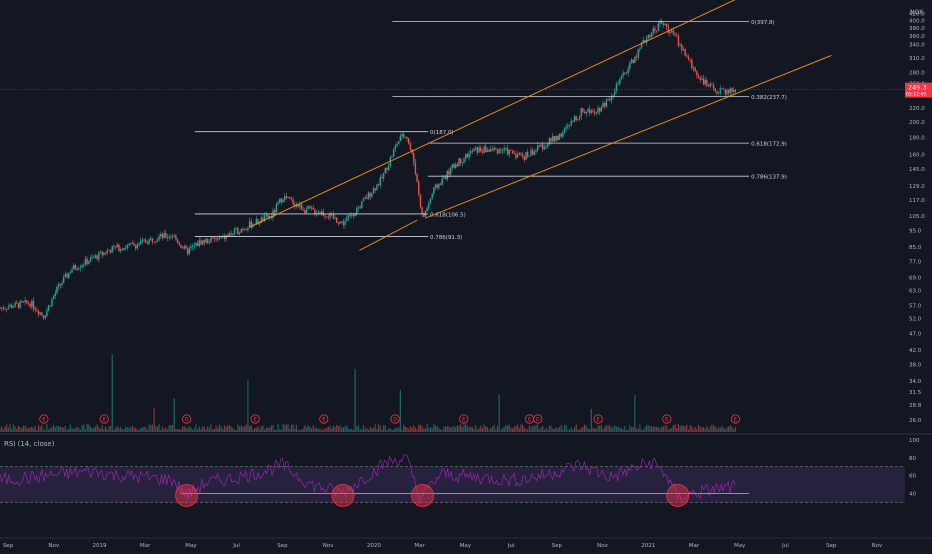 The image size is (932, 554). I want to click on fib-level-label: 0.786(91.3), so click(446, 238).